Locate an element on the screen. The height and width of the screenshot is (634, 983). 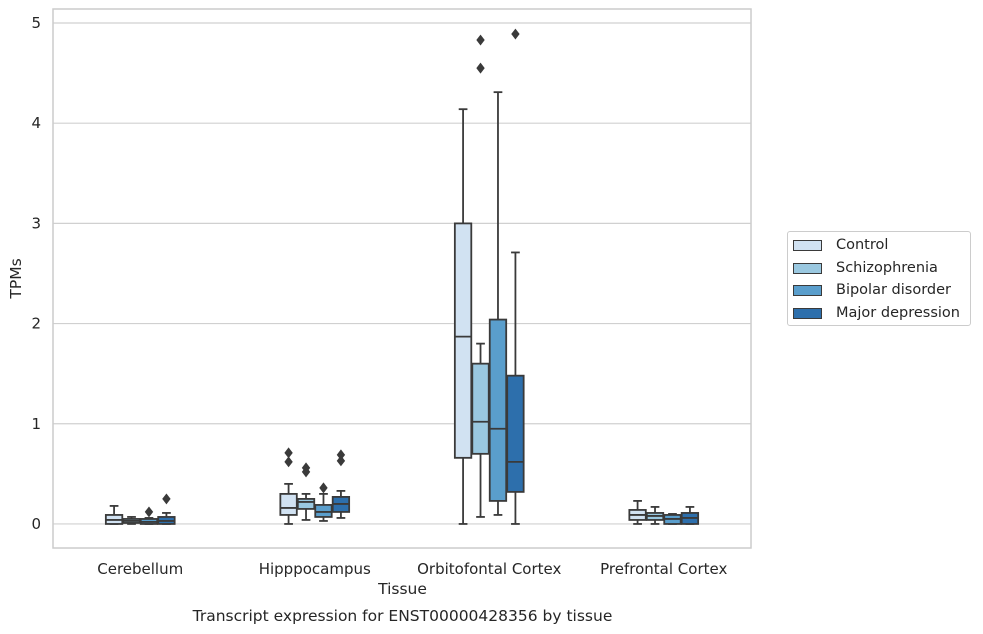
legend-item-major-depression: Major depression is located at coordinates (876, 313).